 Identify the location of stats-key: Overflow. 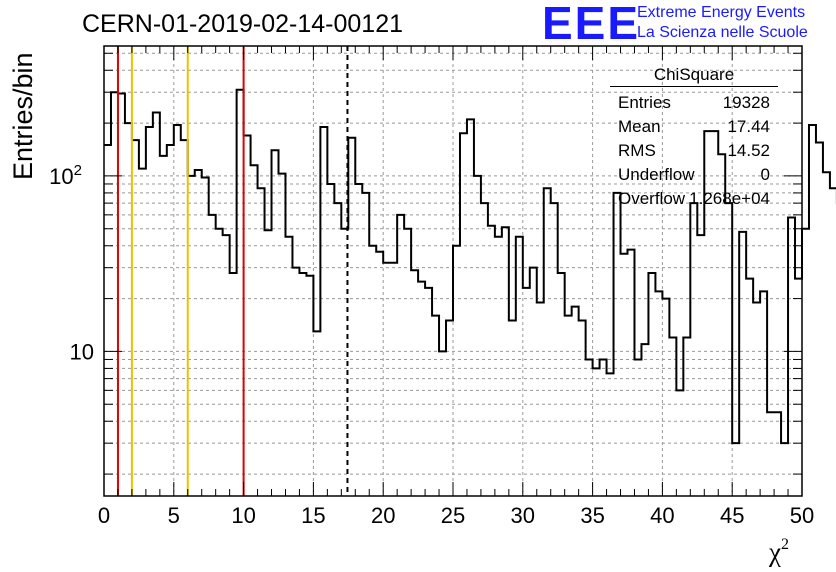
(652, 198).